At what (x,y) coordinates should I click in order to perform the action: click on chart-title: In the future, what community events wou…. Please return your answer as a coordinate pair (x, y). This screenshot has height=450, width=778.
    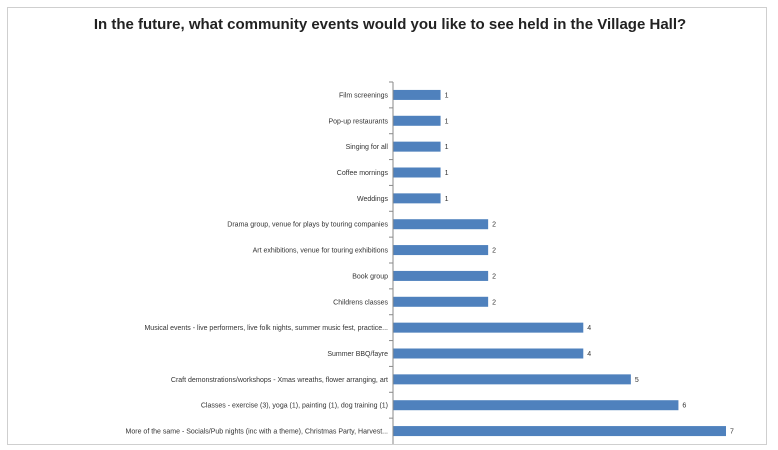
    Looking at the image, I should click on (390, 24).